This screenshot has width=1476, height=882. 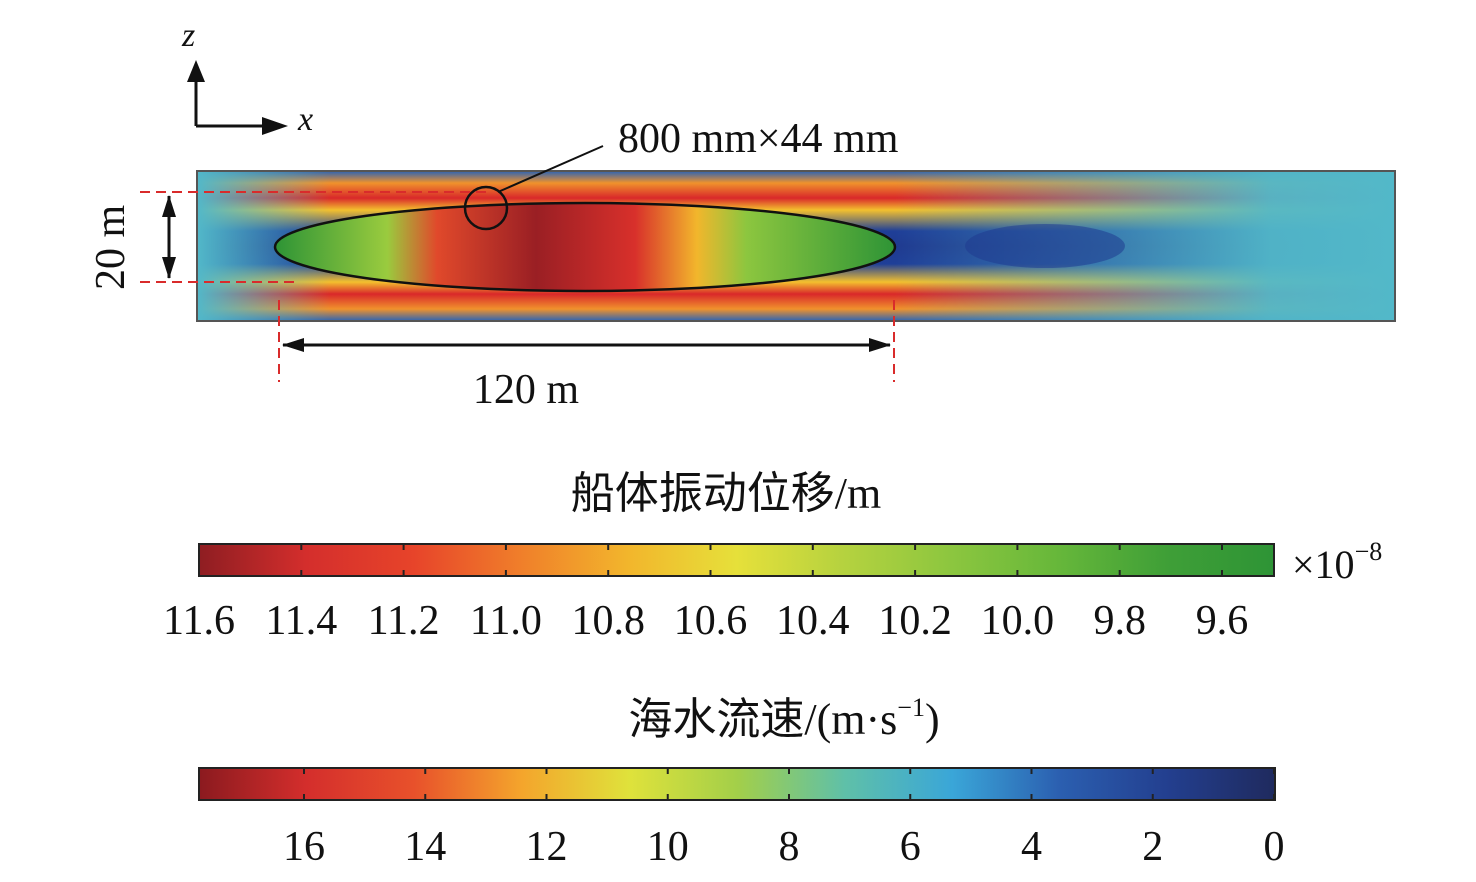 I want to click on z-axis-arrow, so click(x=196, y=71).